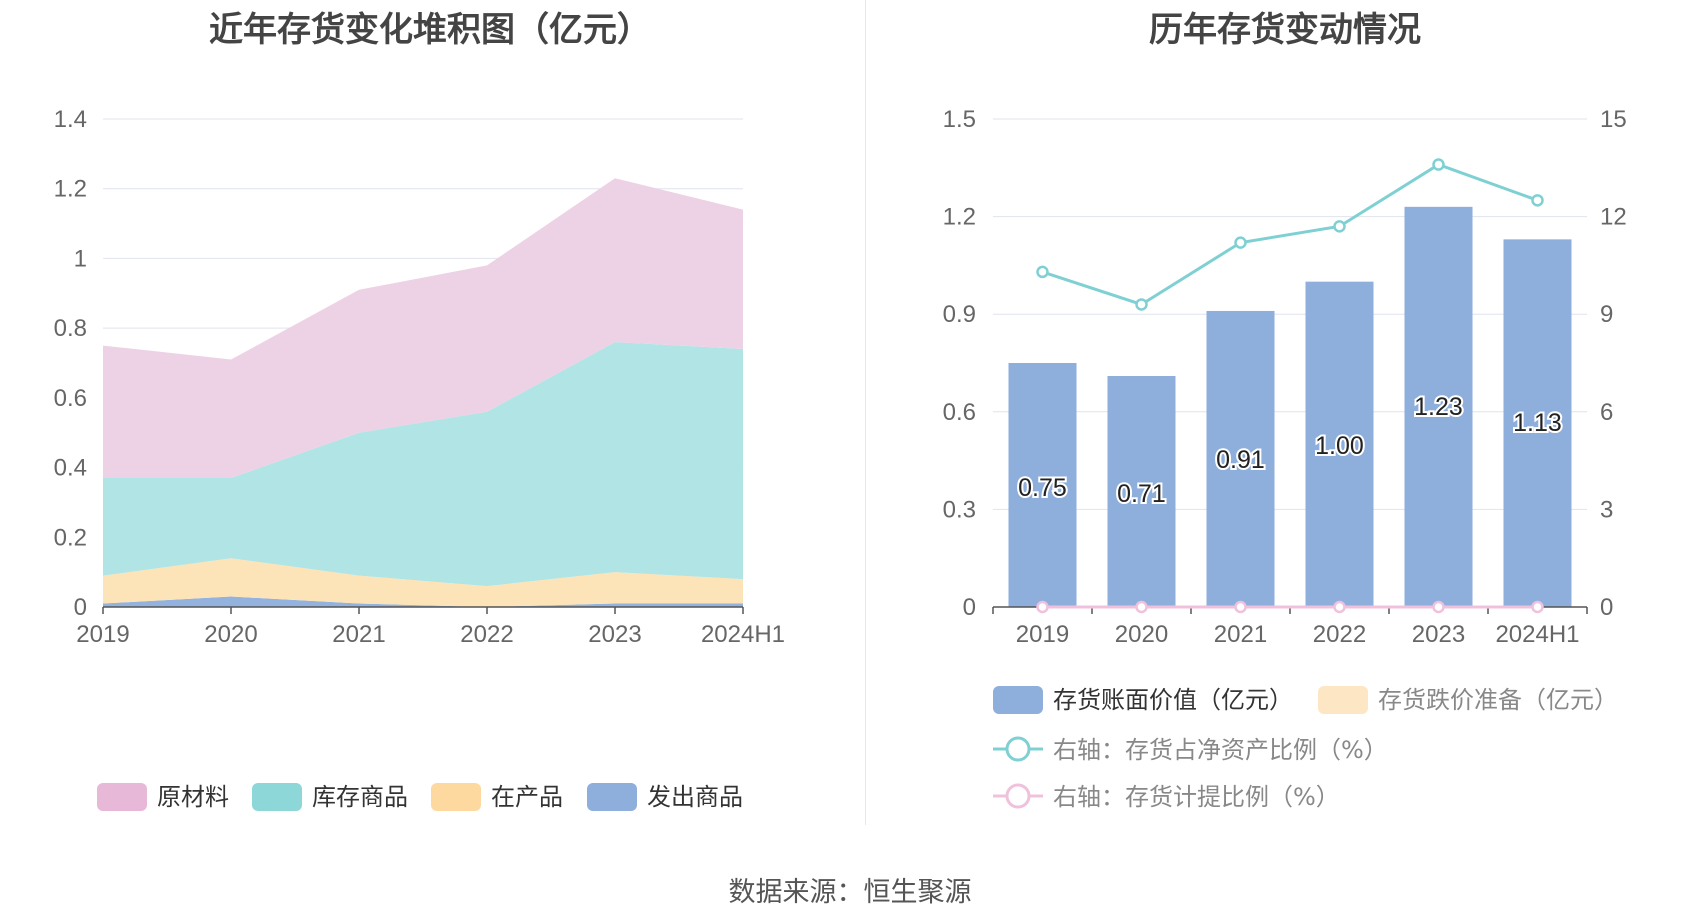  Describe the element at coordinates (1285, 30) in the screenshot. I see `right-chart-title: 历年存货变动情况` at that location.